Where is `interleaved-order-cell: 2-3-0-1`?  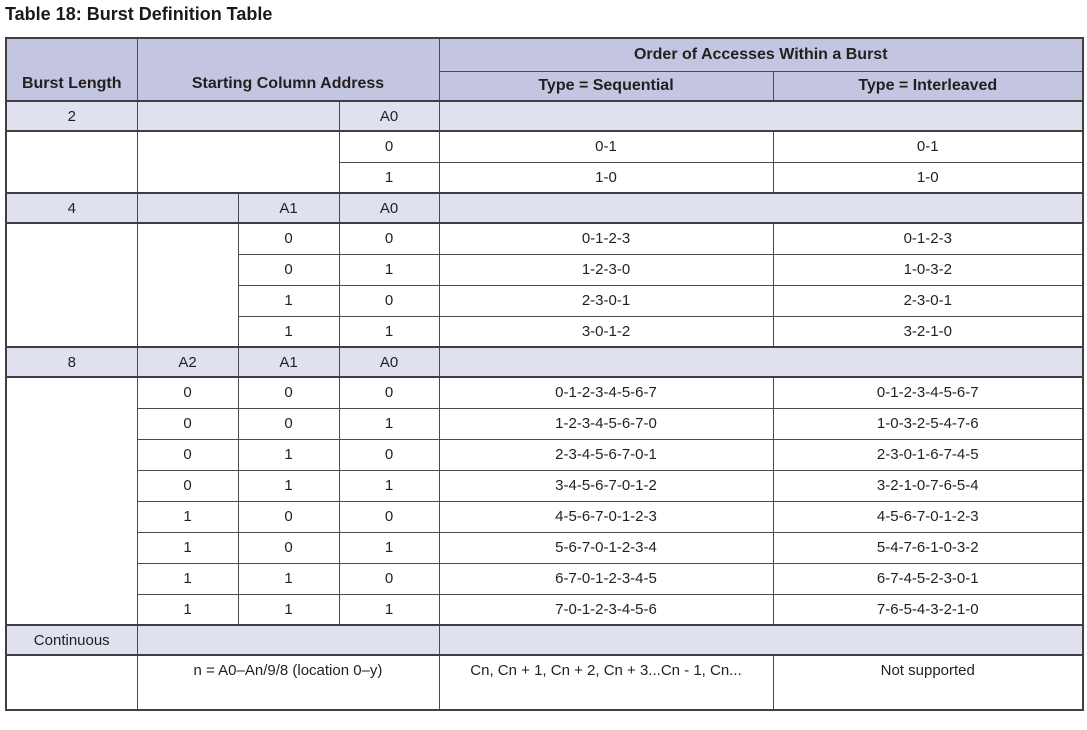 interleaved-order-cell: 2-3-0-1 is located at coordinates (928, 300).